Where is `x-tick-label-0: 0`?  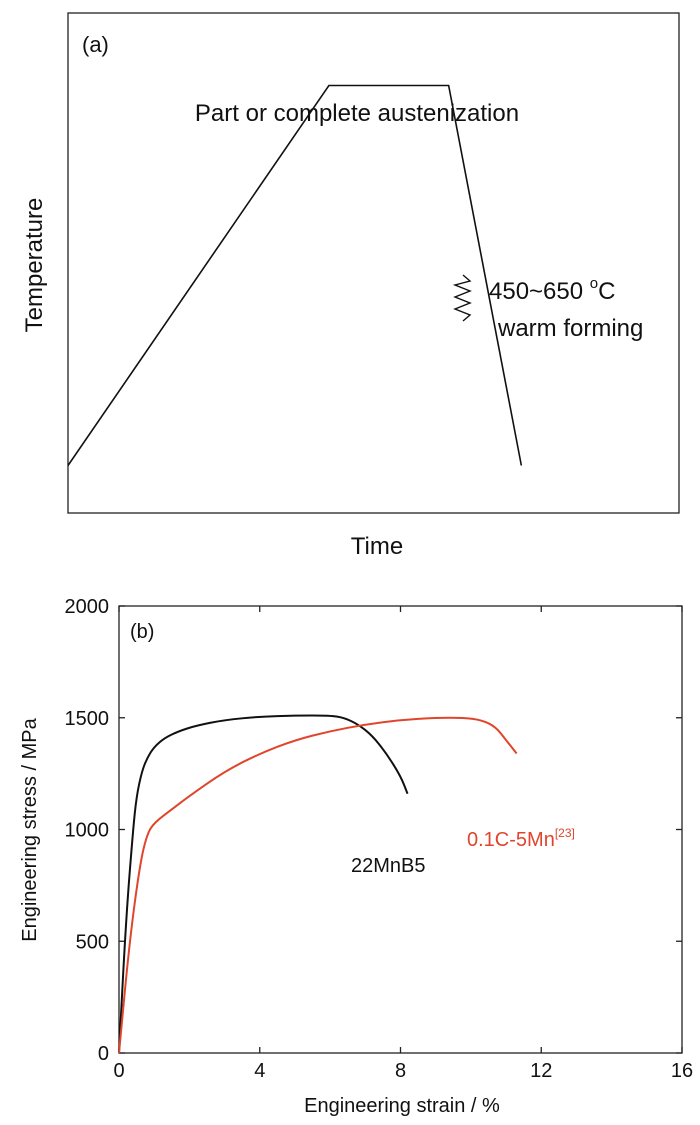 x-tick-label-0: 0 is located at coordinates (118, 1071).